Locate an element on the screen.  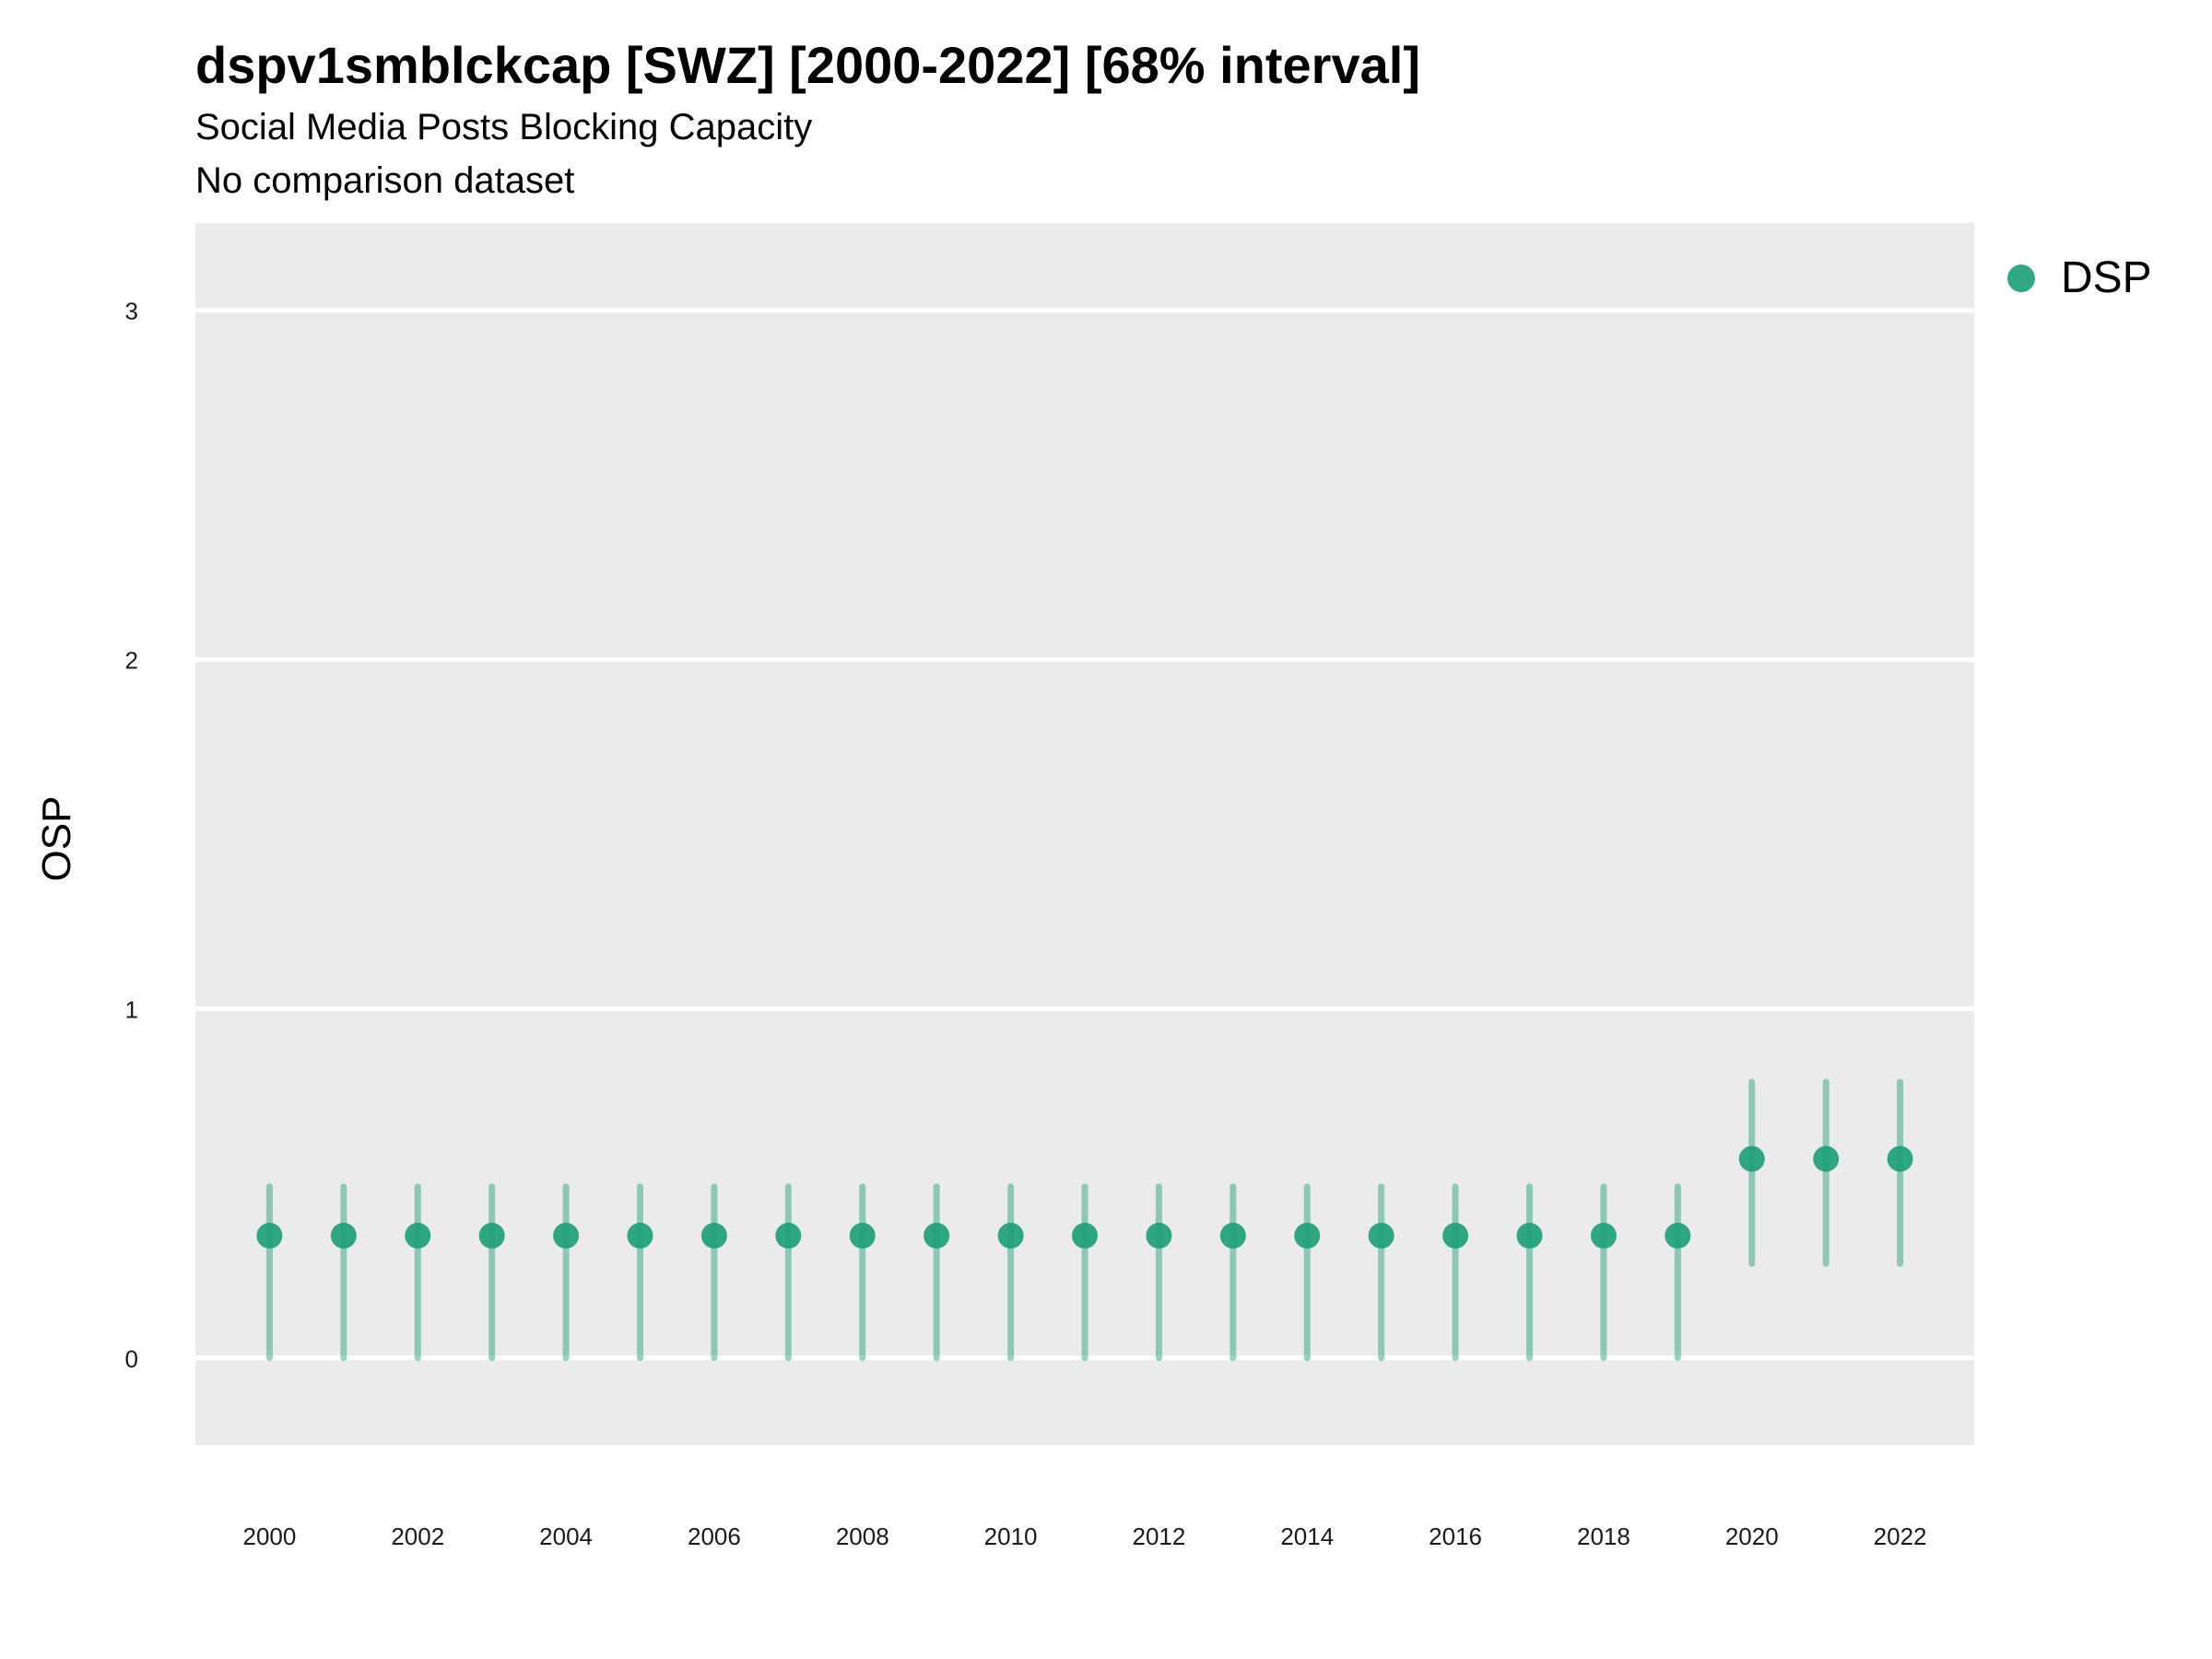
data-points is located at coordinates (1084, 1197).